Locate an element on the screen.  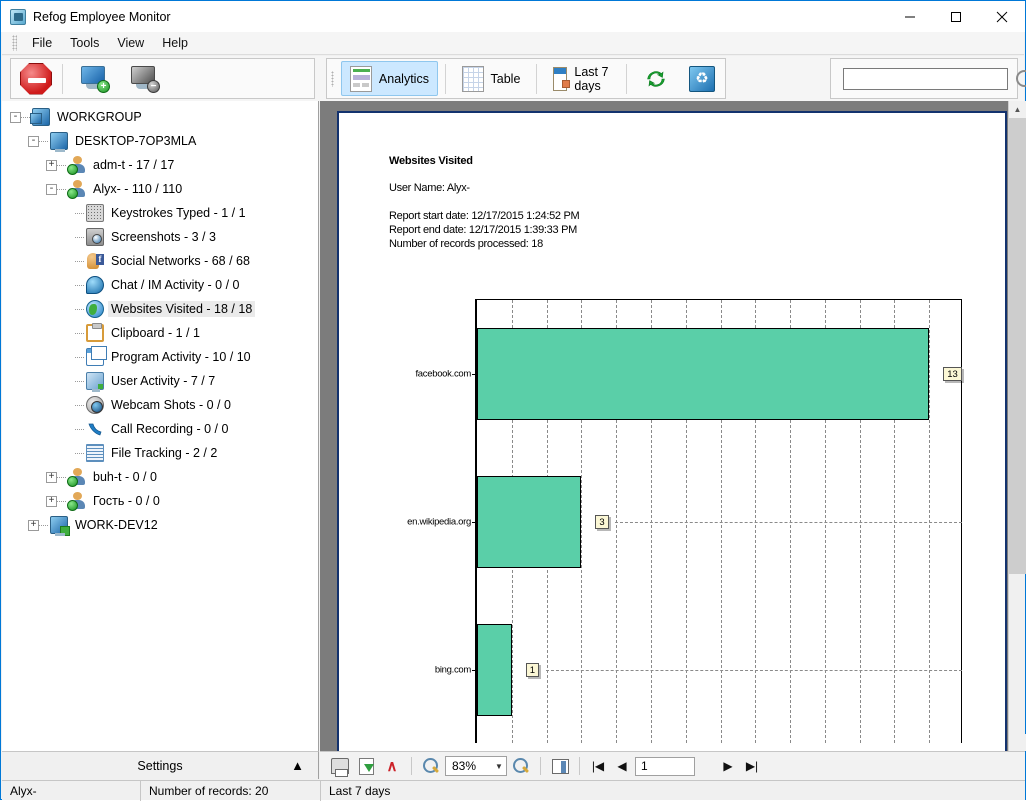
tree-item-9: Clipboard - 1 / 1 is located at coordinates (162, 333).